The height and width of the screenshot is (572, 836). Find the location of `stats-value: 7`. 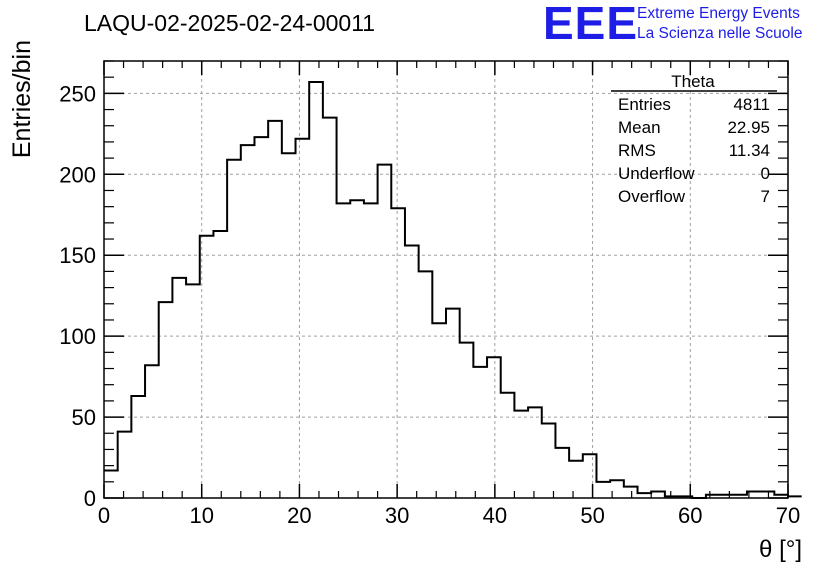

stats-value: 7 is located at coordinates (765, 196).